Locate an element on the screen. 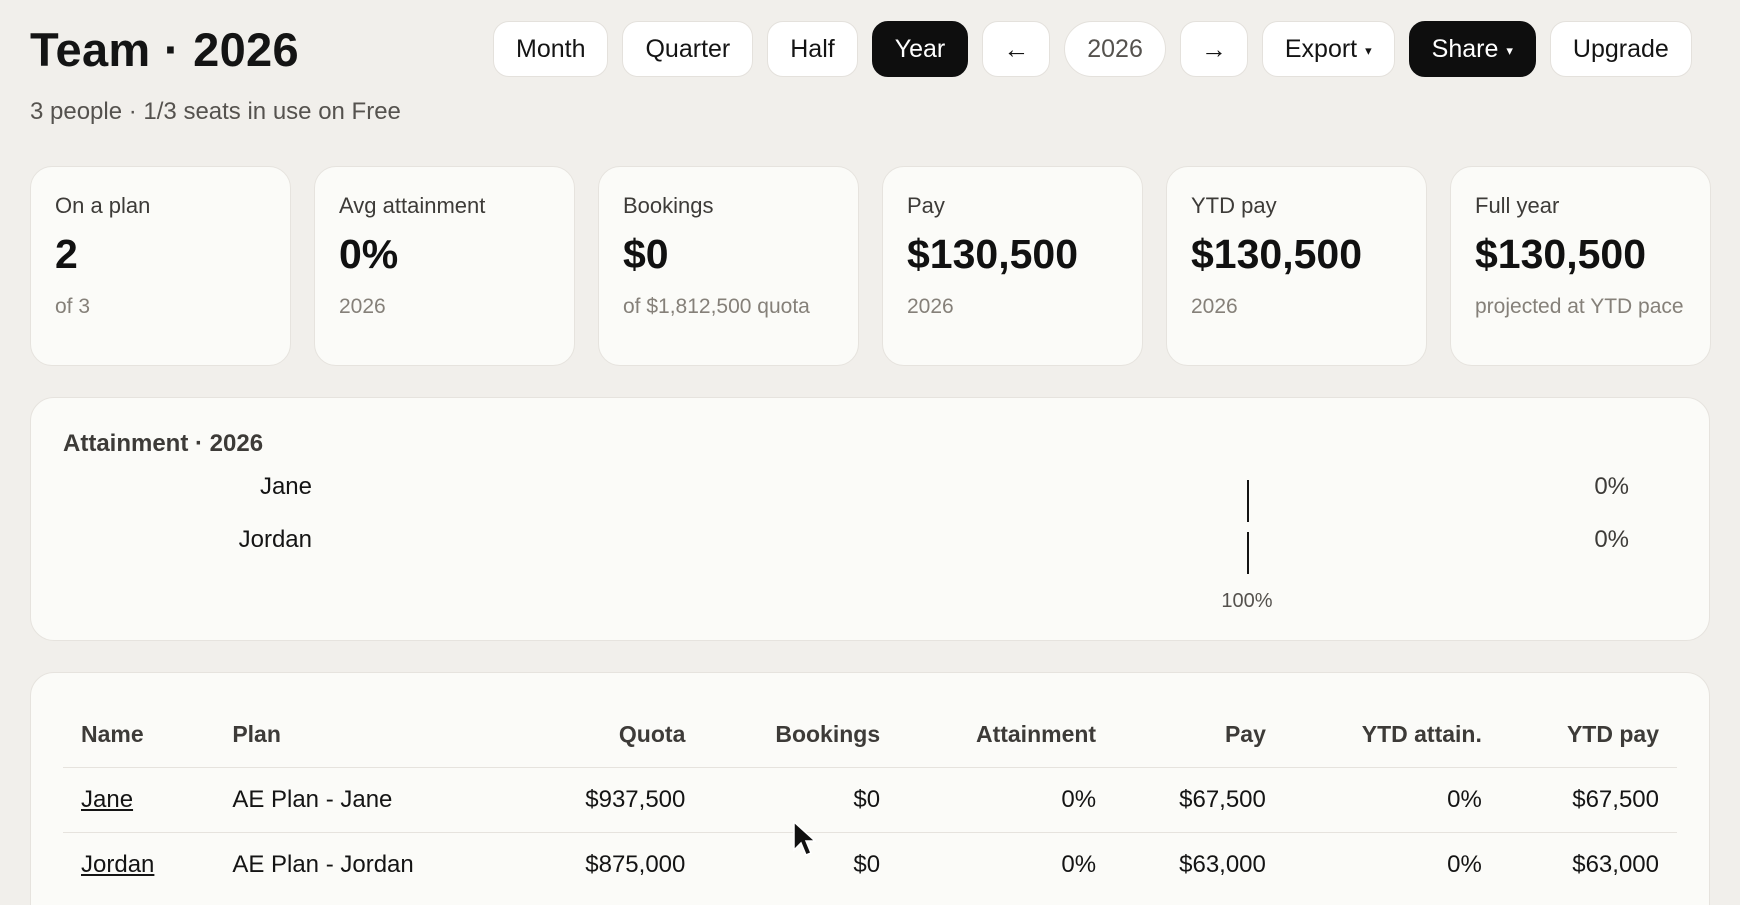 The height and width of the screenshot is (905, 1740). stat-card-pay: Pay $130,500 2026 is located at coordinates (1012, 266).